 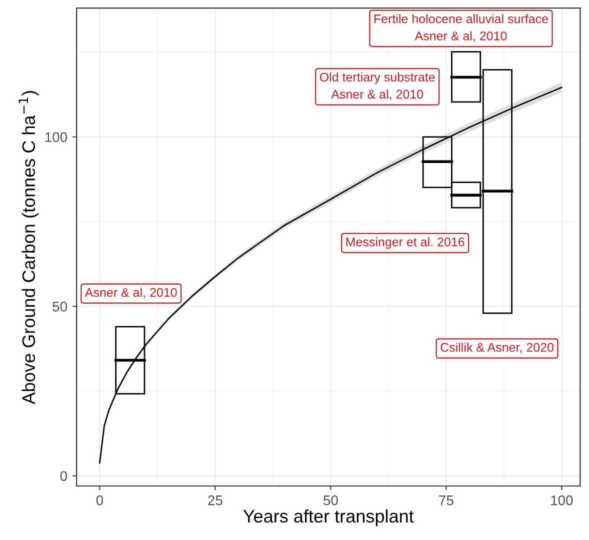 I want to click on annotation: Asner & al, 2010, so click(x=130, y=293).